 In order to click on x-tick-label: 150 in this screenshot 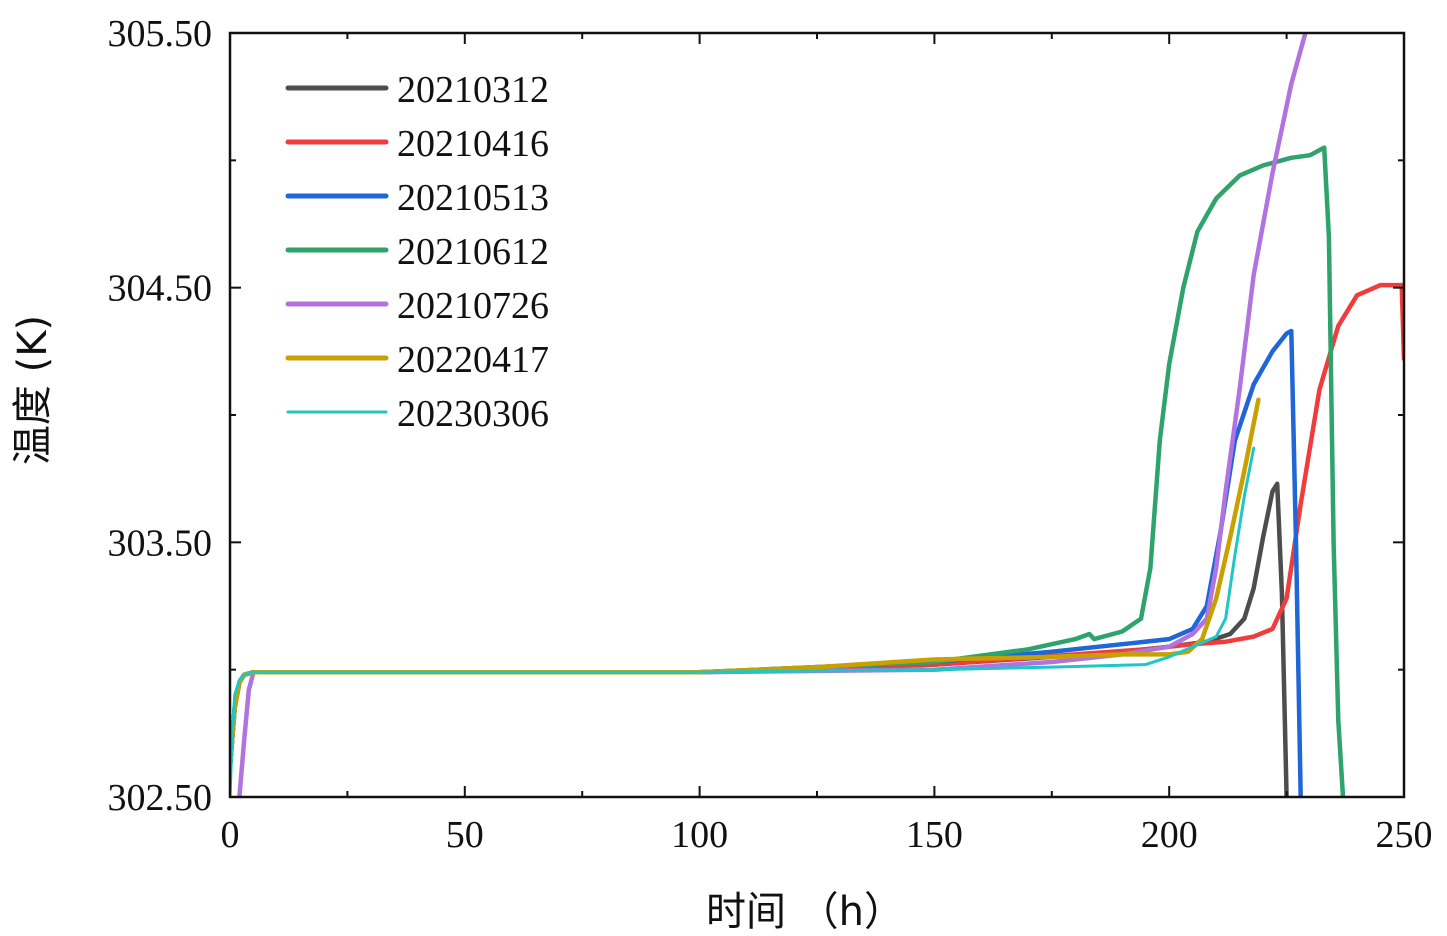, I will do `click(934, 835)`.